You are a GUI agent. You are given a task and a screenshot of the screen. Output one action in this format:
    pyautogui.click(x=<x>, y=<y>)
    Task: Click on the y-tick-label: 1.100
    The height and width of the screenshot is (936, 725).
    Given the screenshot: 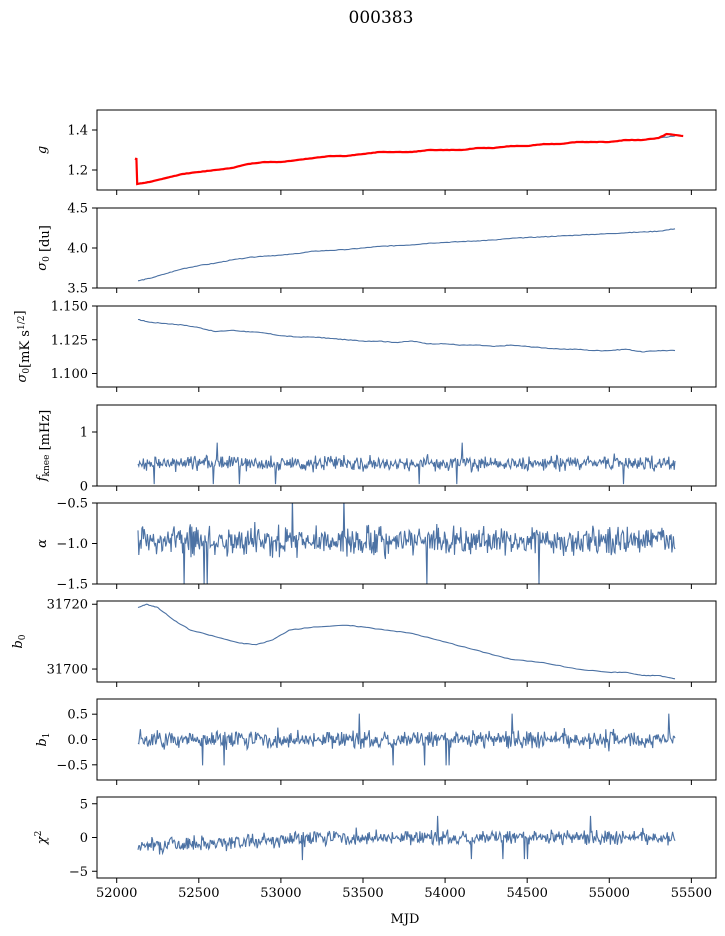 What is the action you would take?
    pyautogui.click(x=69, y=374)
    